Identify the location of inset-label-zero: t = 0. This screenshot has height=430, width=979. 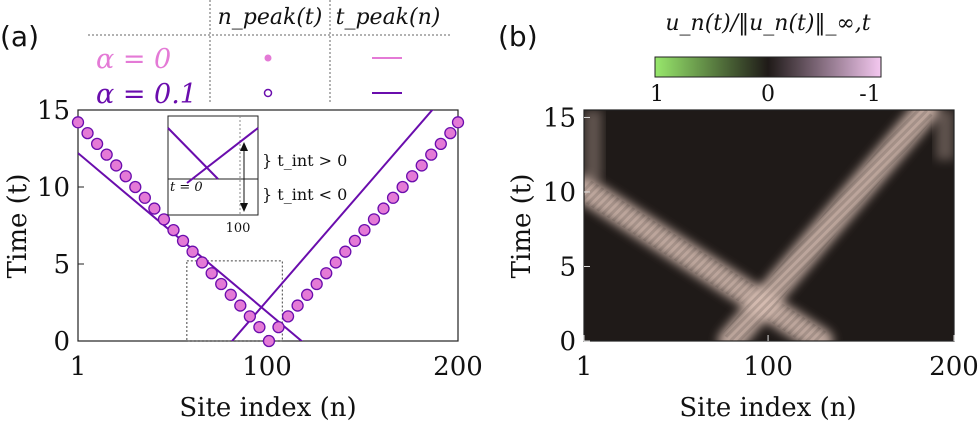
(186, 187).